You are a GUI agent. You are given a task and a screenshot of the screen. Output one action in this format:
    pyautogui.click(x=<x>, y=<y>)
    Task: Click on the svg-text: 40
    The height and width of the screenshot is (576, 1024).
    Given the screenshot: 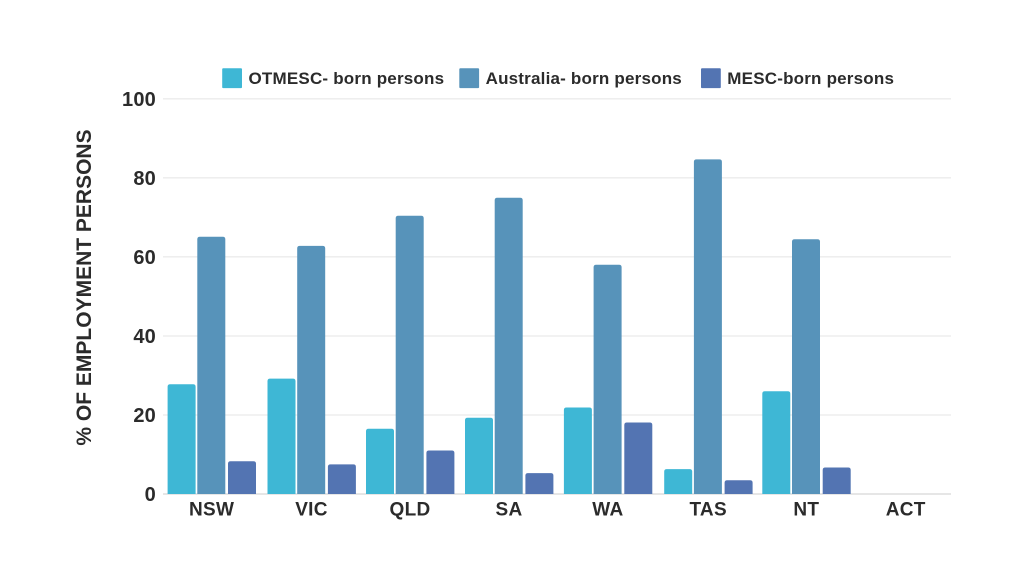 What is the action you would take?
    pyautogui.click(x=144, y=337)
    